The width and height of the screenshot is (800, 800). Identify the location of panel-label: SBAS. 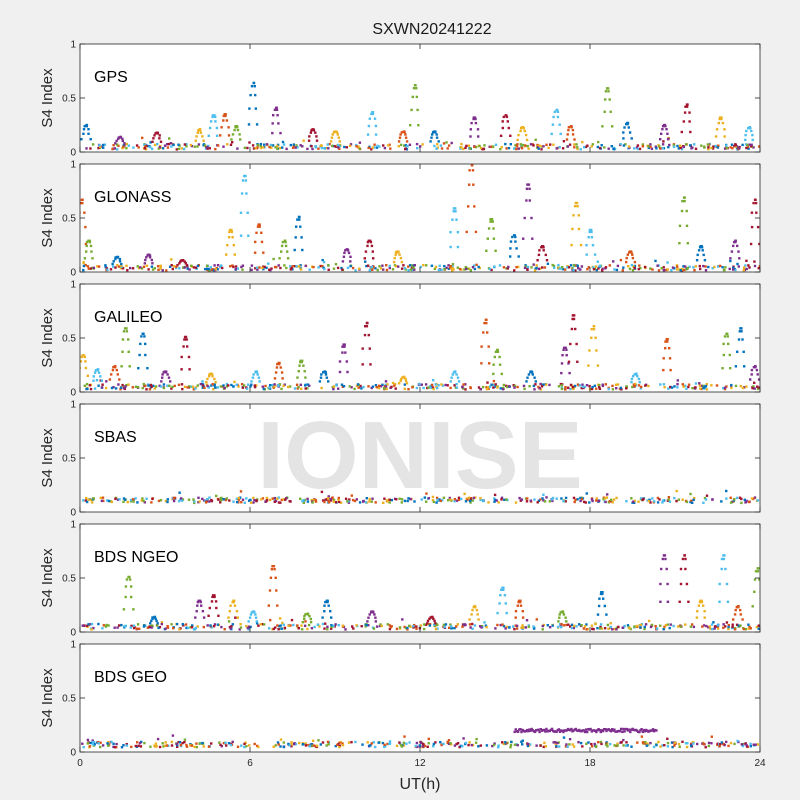
(115, 437).